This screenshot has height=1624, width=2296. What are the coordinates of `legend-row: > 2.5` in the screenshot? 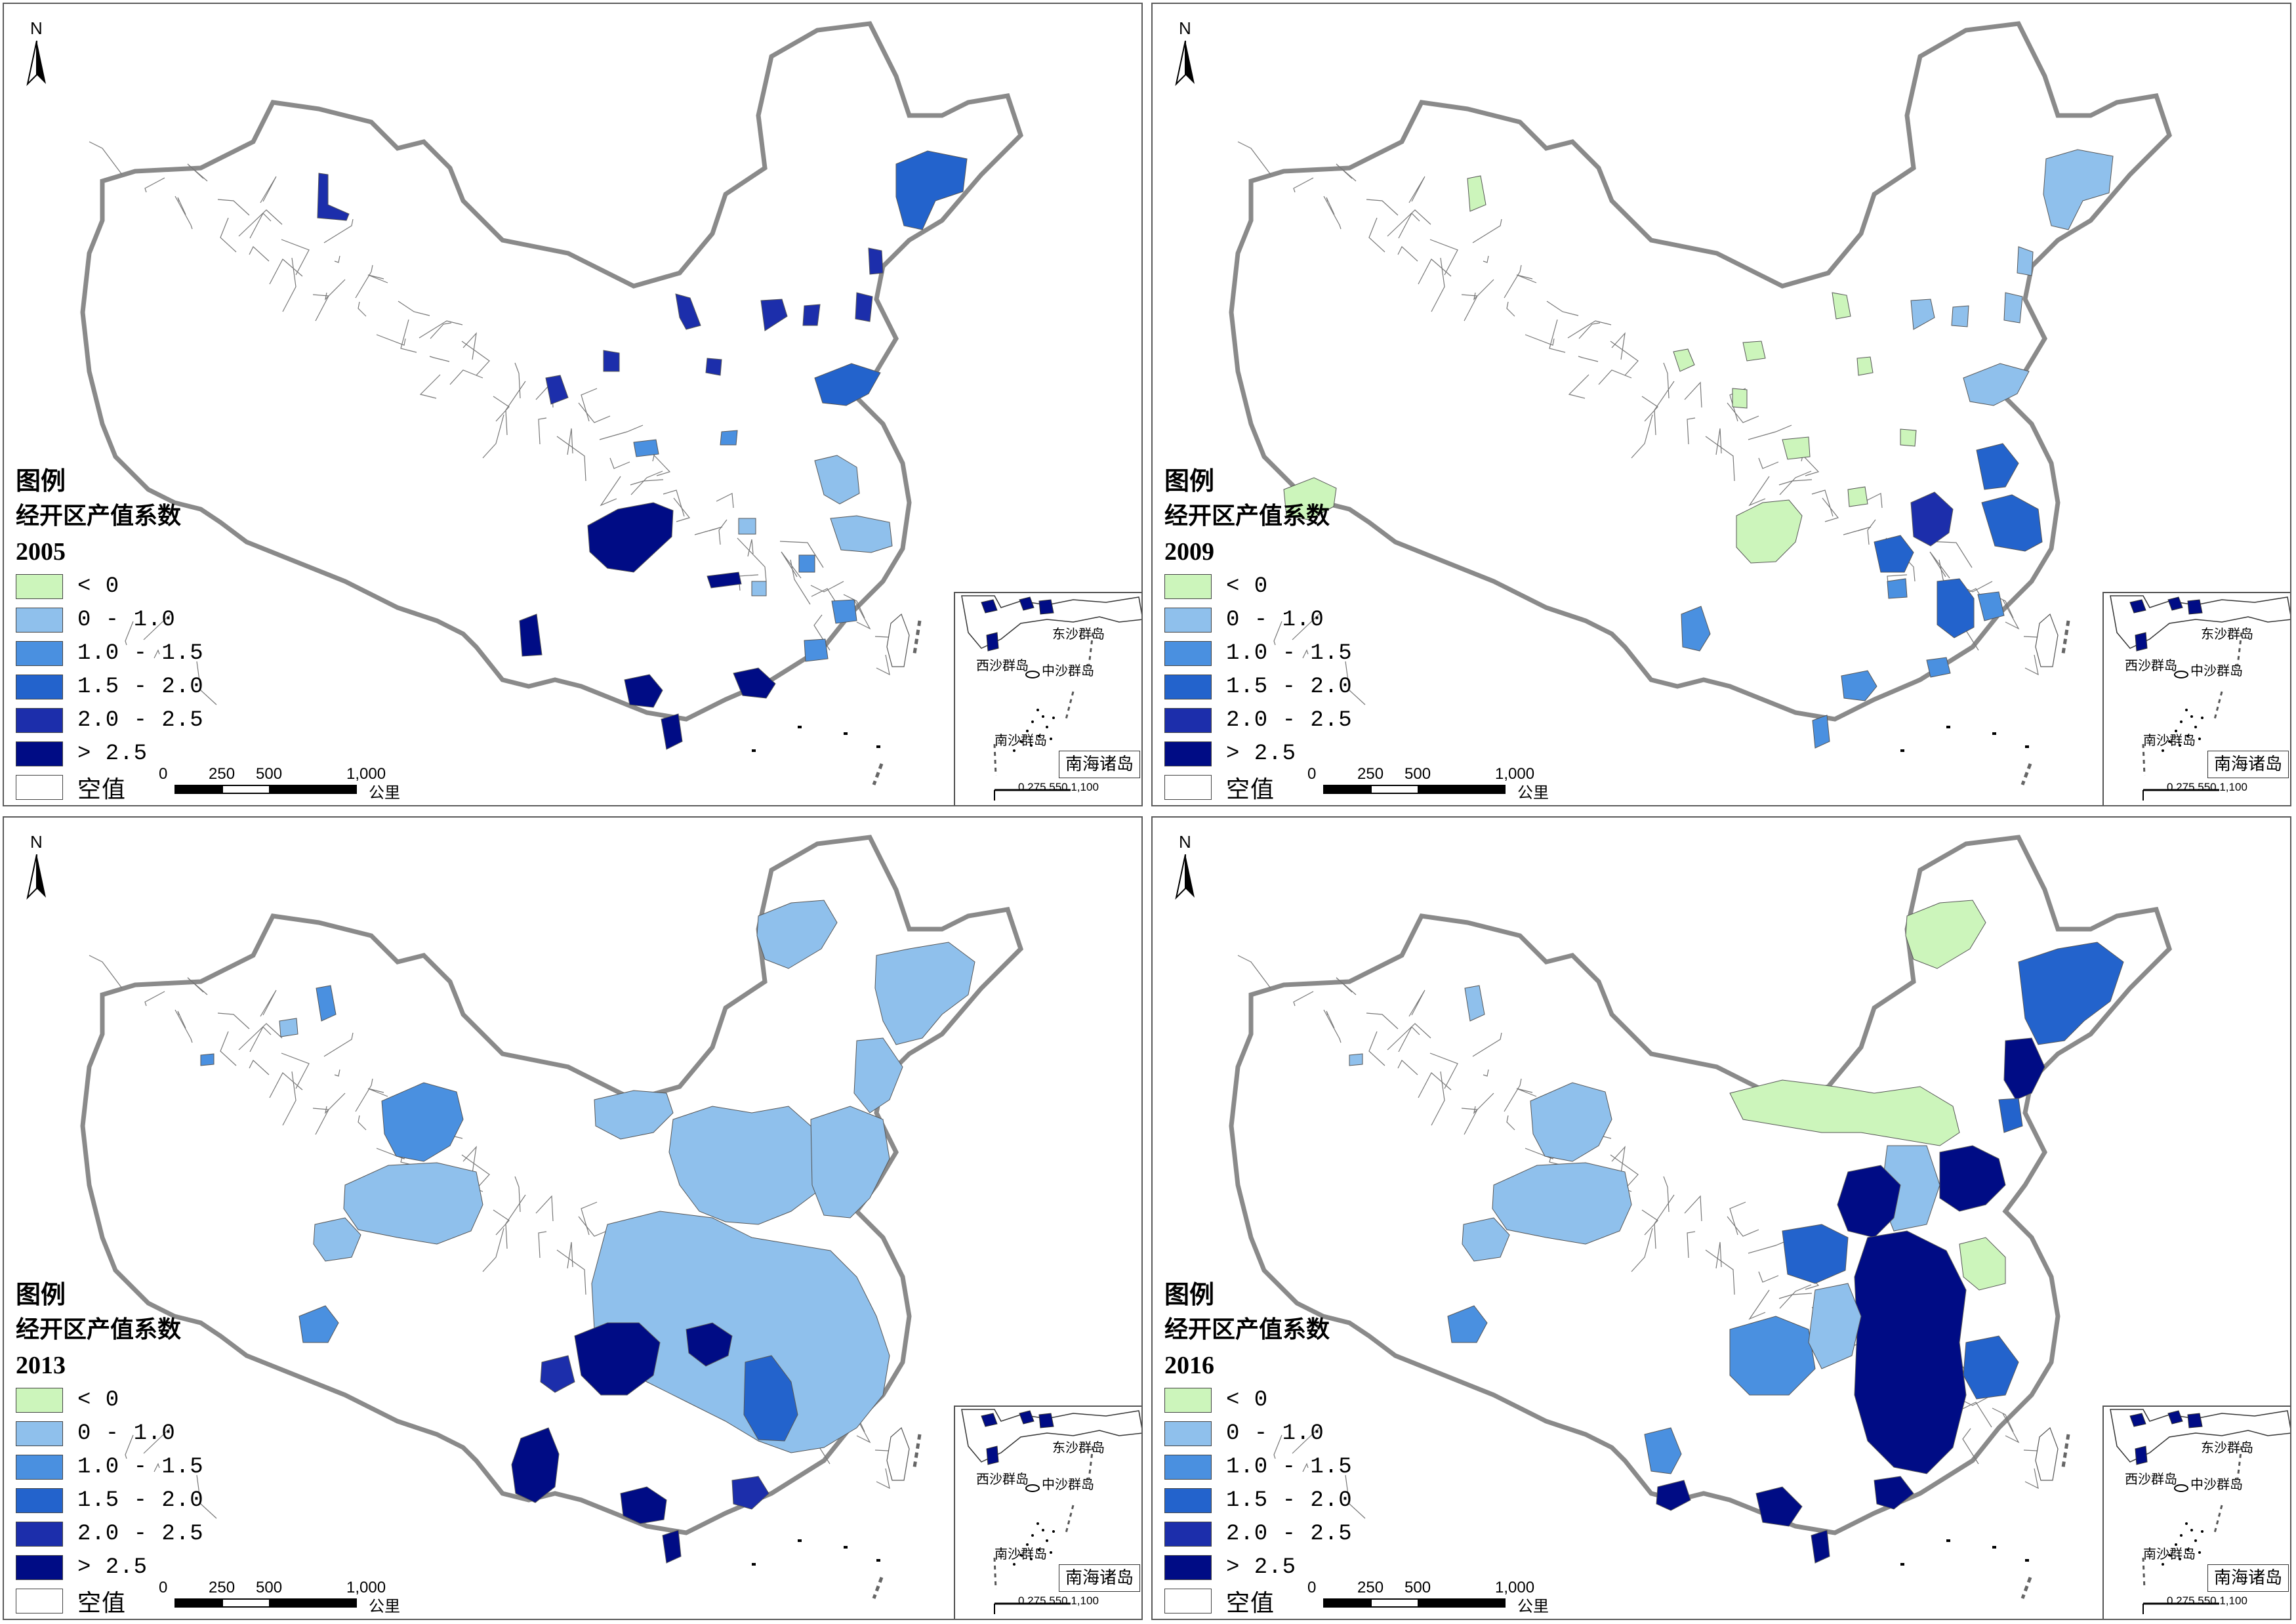 It's located at (121, 1567).